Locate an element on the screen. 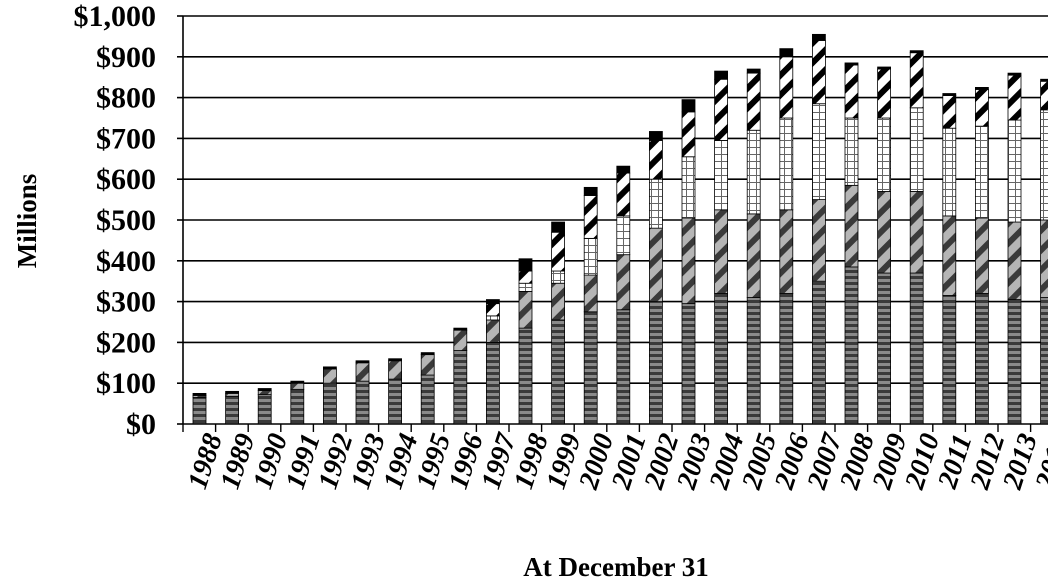  x-axis-title: At December 31 is located at coordinates (615, 567).